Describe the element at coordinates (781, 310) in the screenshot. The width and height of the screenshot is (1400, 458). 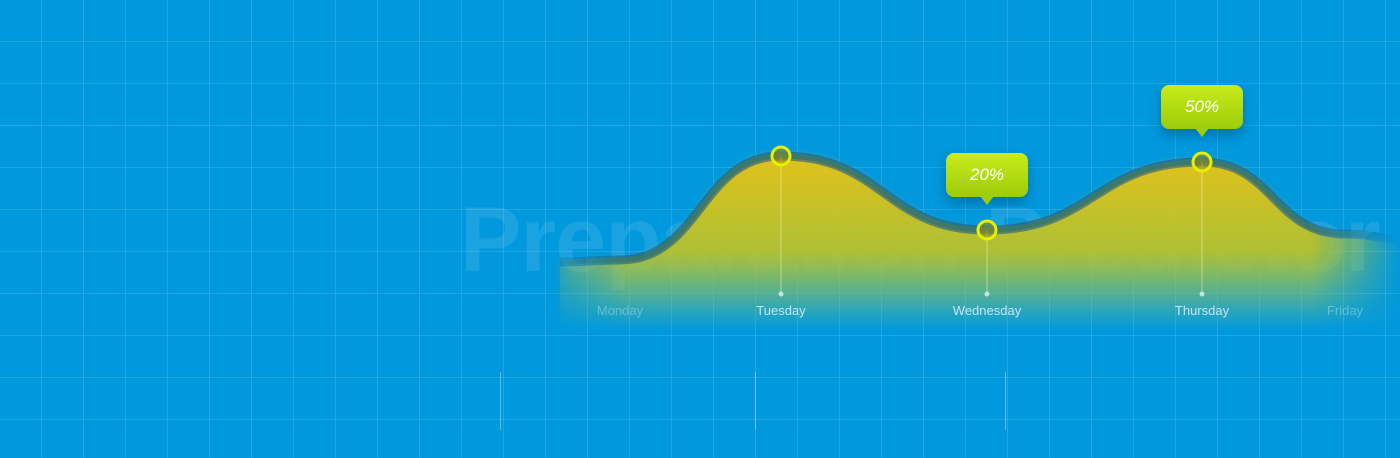
I see `x-tick-label: Tuesday` at that location.